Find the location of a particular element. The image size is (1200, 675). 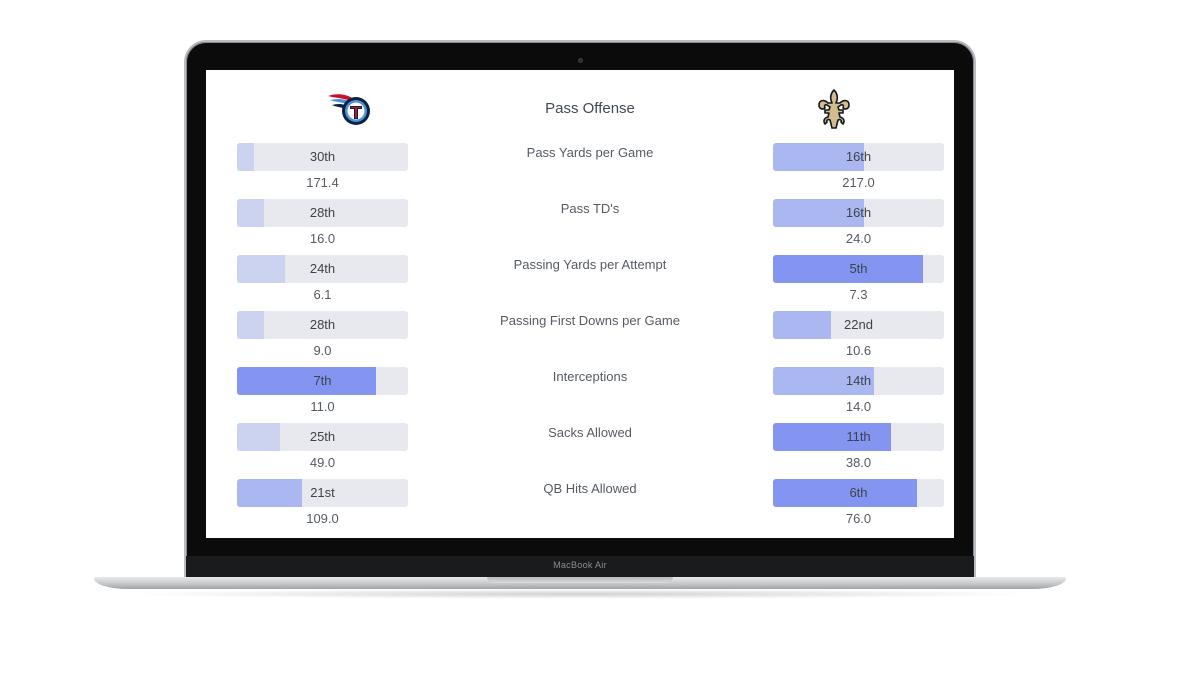

laptop-base is located at coordinates (580, 583).